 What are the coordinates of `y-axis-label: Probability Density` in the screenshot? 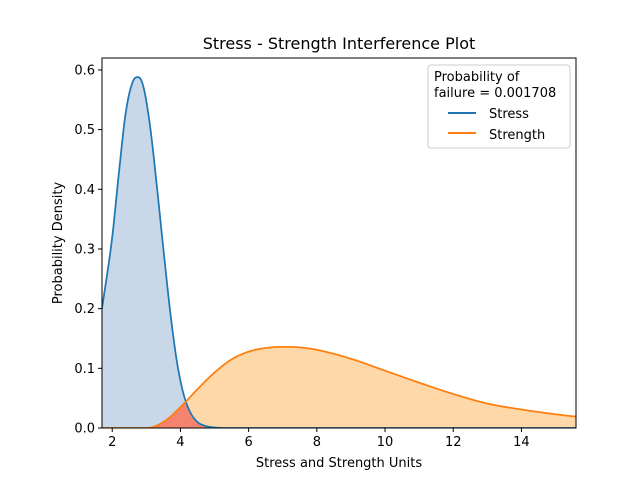 It's located at (58, 243).